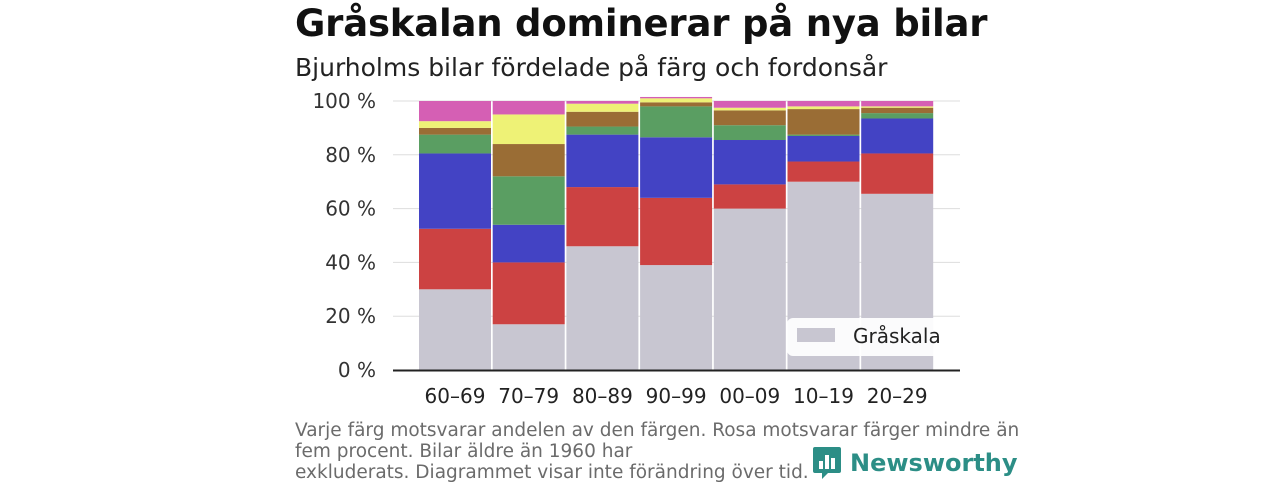  Describe the element at coordinates (455, 396) in the screenshot. I see `x-tick-label: 60–69` at that location.